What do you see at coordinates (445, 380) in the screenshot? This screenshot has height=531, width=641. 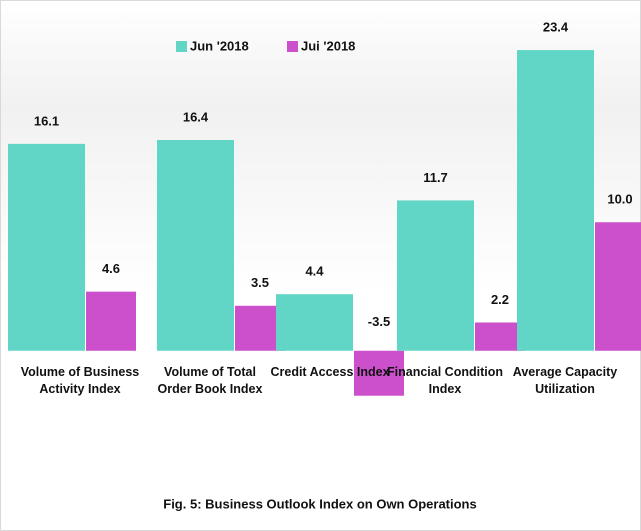 I see `x-tick-label: Financial Condition Index` at bounding box center [445, 380].